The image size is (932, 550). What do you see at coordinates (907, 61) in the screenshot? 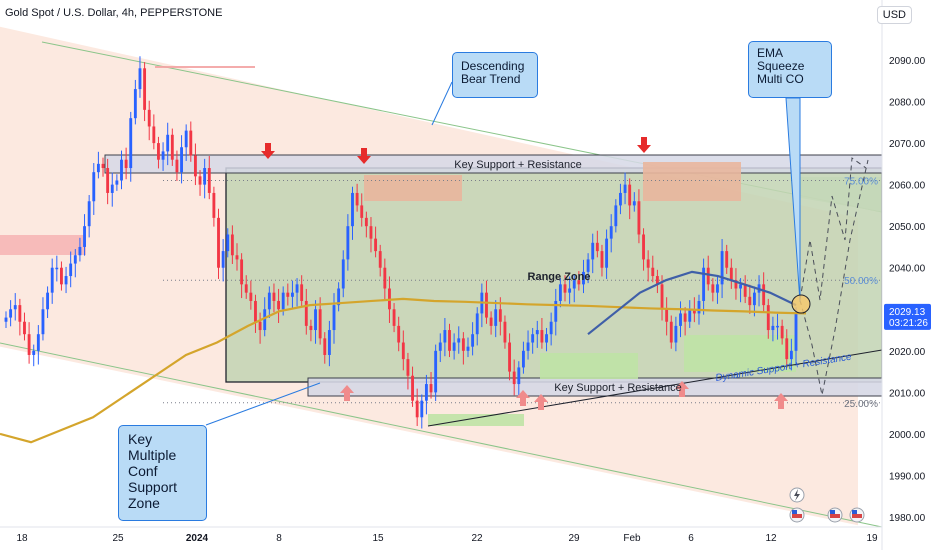
I see `y-tick-label: 2090.00` at bounding box center [907, 61].